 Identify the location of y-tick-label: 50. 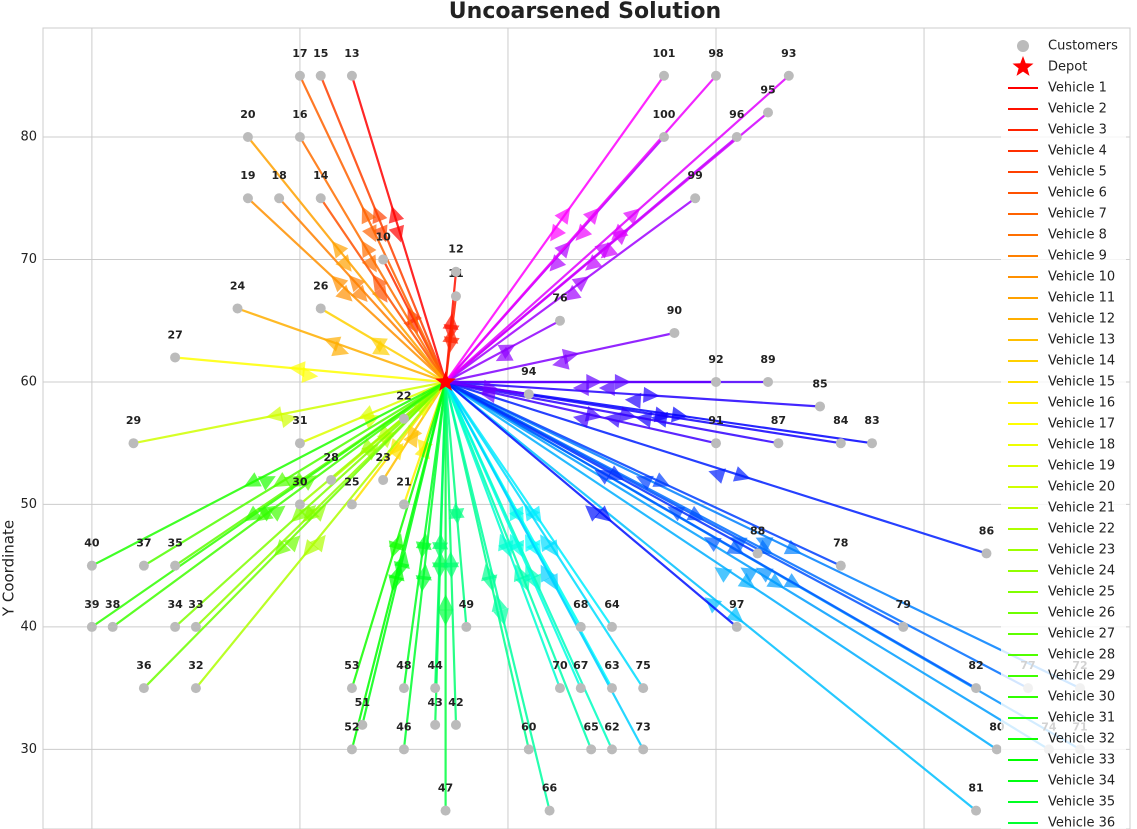
(28, 504).